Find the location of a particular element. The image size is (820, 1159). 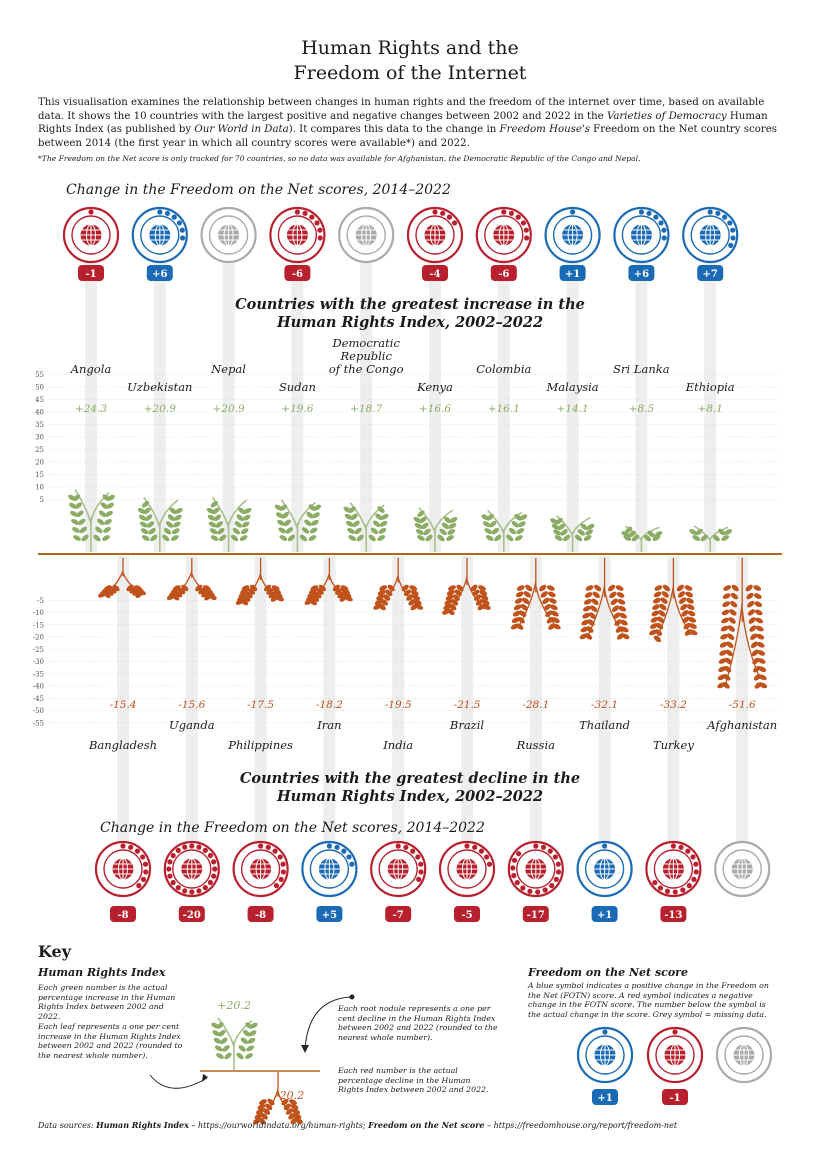

key-illustration: +20.2 -20.2 is located at coordinates (252, 1059).